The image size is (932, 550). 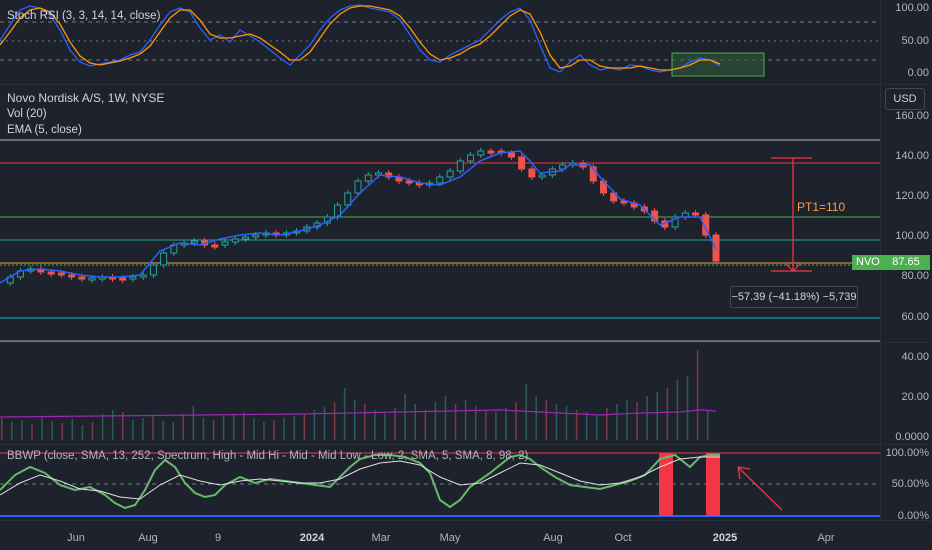 What do you see at coordinates (84, 16) in the screenshot?
I see `stoch-rsi-legend: Stoch RSI (3, 3, 14, 14, close)` at bounding box center [84, 16].